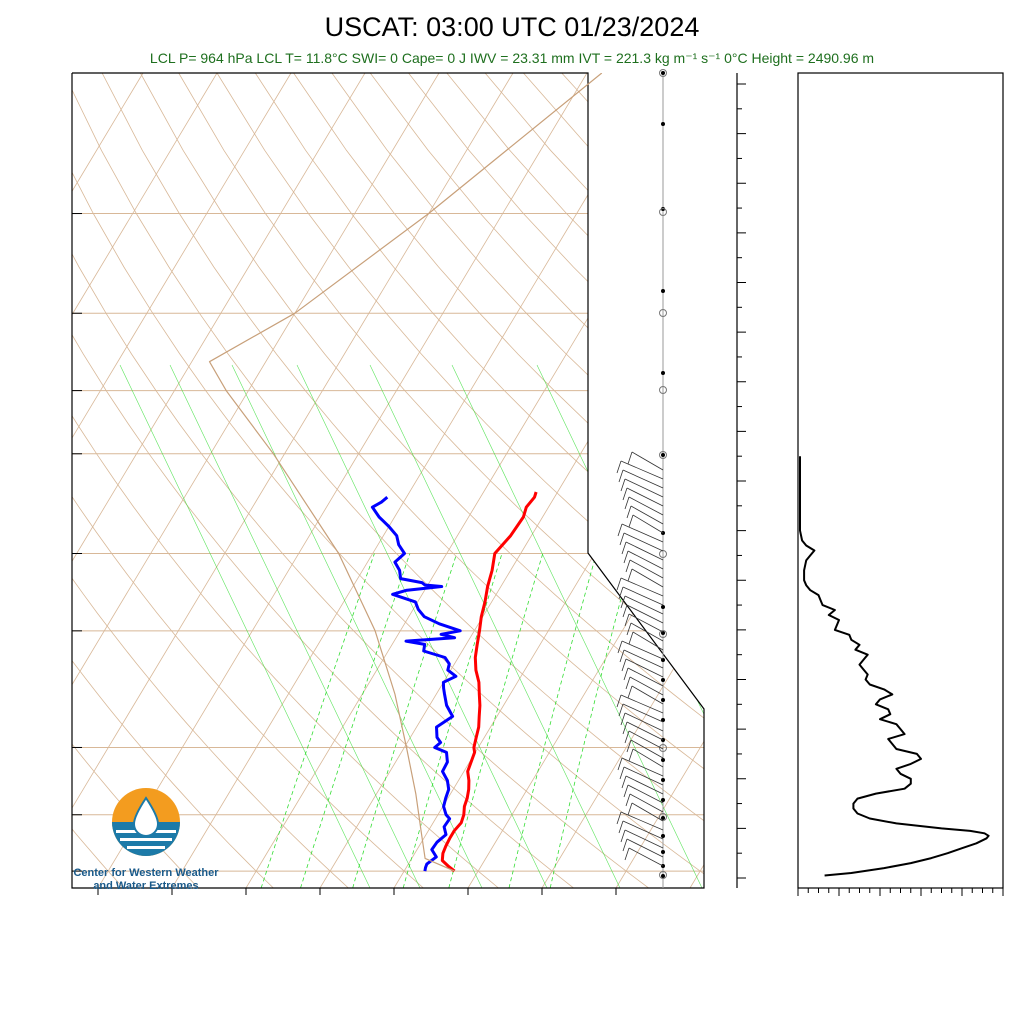 The height and width of the screenshot is (1024, 1024). What do you see at coordinates (512, 27) in the screenshot?
I see `chart-title: USCAT: 03:00 UTC 01/23/2024` at bounding box center [512, 27].